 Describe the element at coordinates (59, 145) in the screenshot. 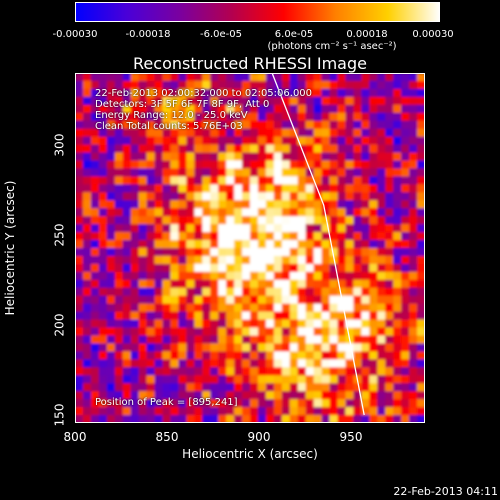

I see `y-tick-label: 300` at that location.